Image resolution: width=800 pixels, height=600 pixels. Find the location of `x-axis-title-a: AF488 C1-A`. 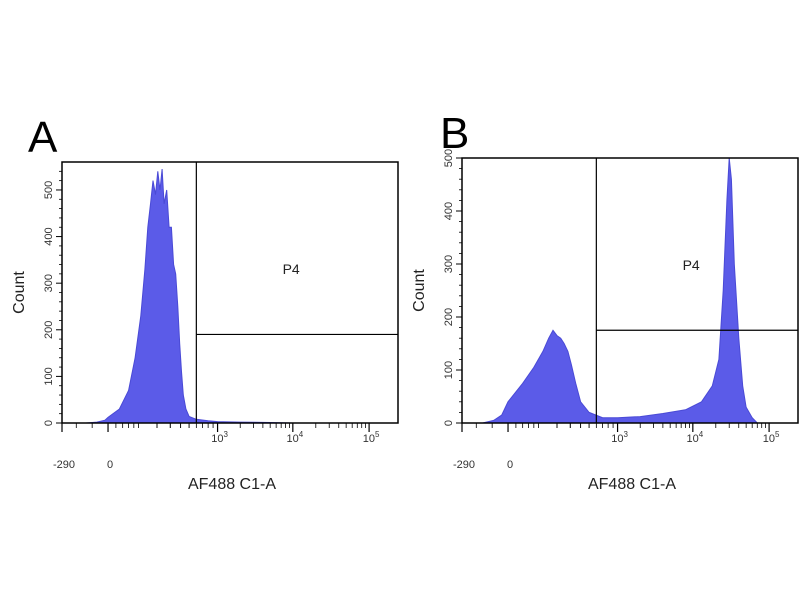

x-axis-title-a: AF488 C1-A is located at coordinates (232, 484).